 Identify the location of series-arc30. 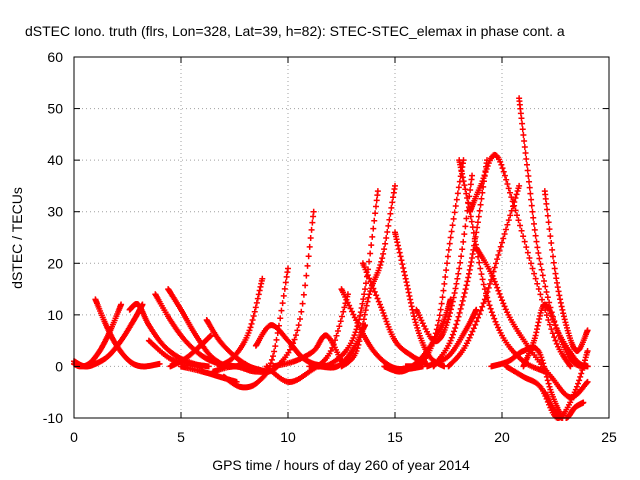
(520, 260).